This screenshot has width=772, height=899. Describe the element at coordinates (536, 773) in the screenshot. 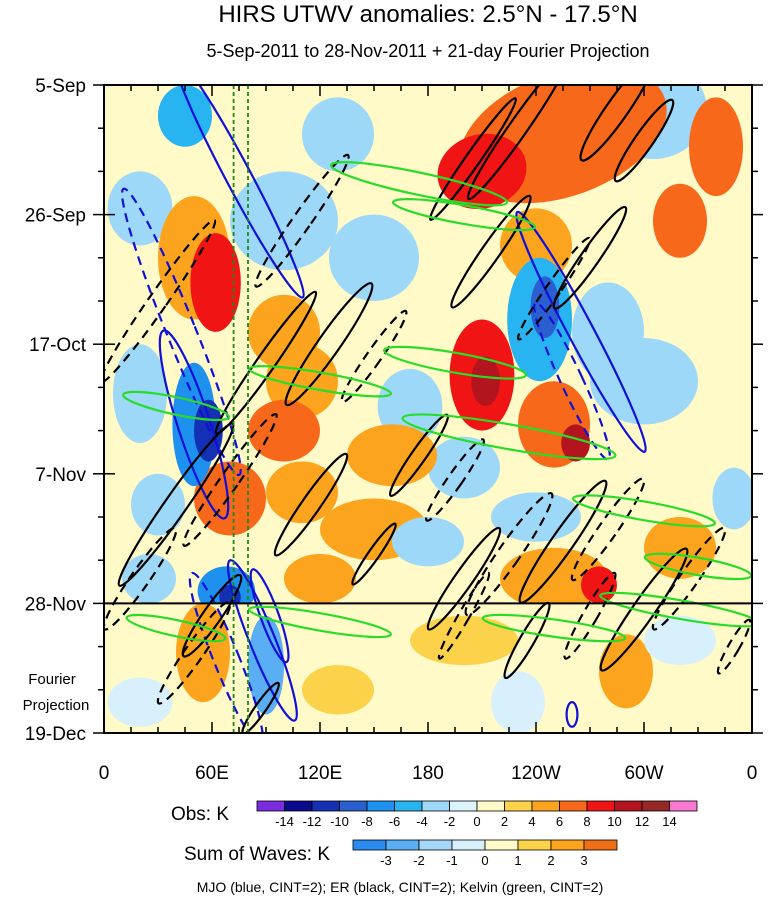

I see `x-tick-label: 120W` at that location.